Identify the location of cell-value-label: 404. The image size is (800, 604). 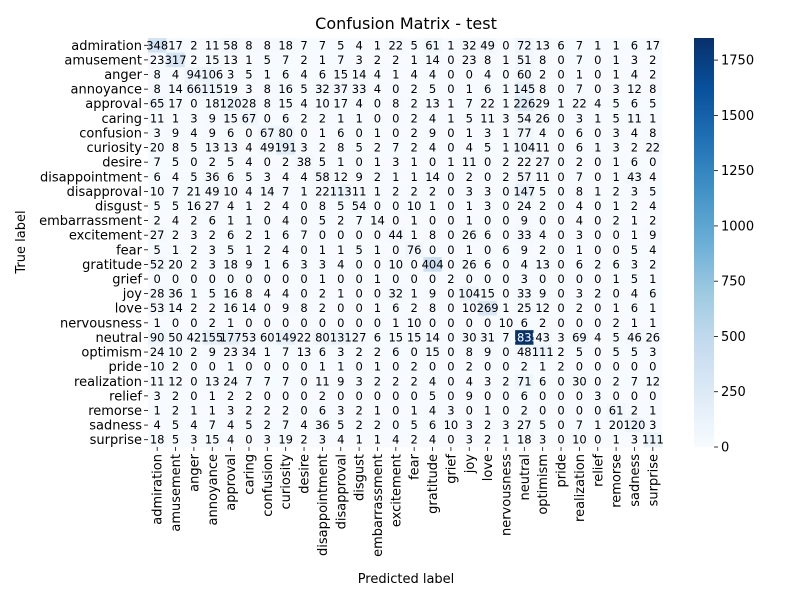
(433, 264).